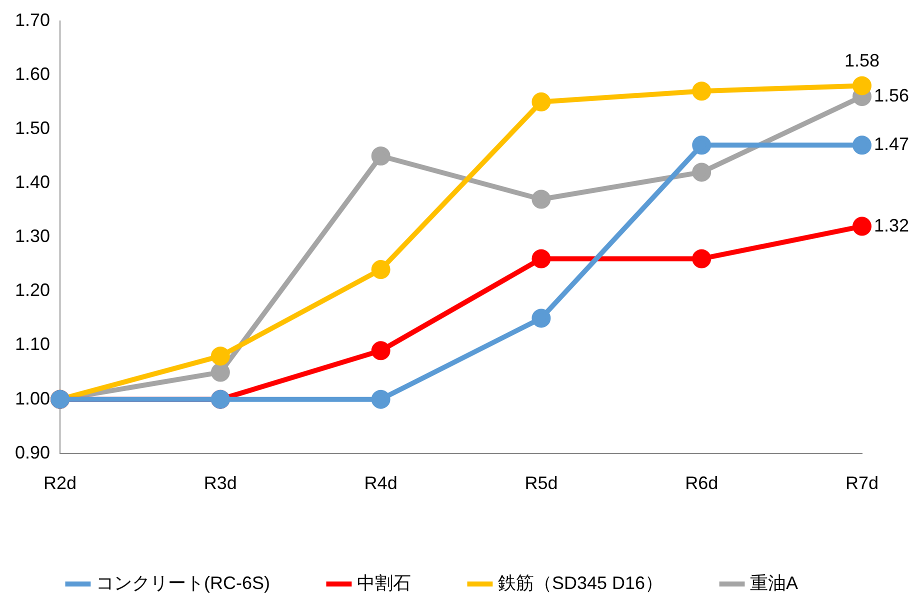  Describe the element at coordinates (892, 144) in the screenshot. I see `data-label: 1.47` at that location.